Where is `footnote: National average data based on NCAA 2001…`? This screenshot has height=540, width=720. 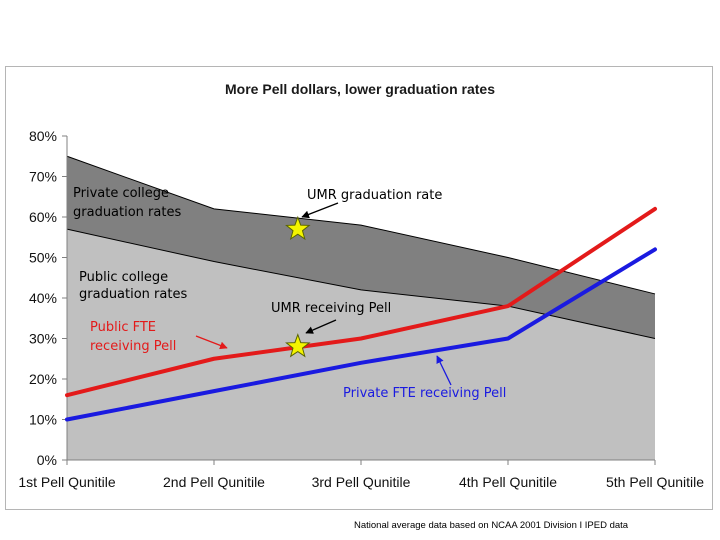
footnote: National average data based on NCAA 2001… is located at coordinates (491, 525).